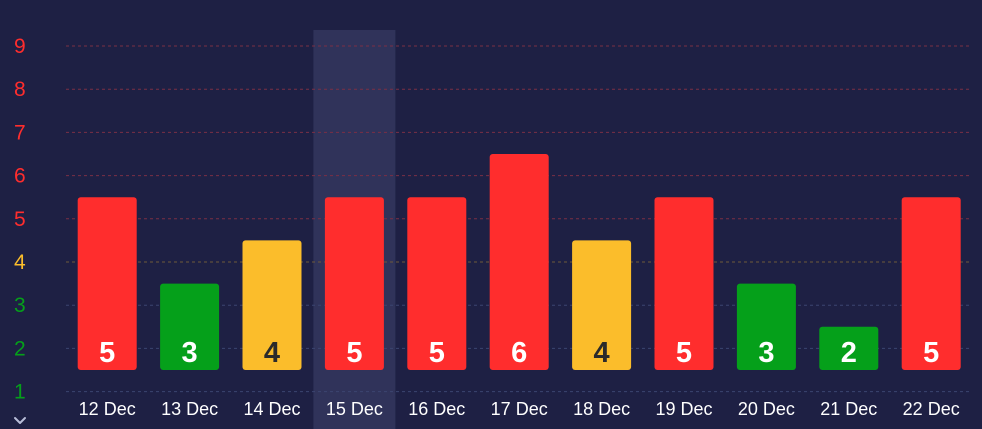  Describe the element at coordinates (271, 409) in the screenshot. I see `x-tick-label: 14 Dec` at that location.